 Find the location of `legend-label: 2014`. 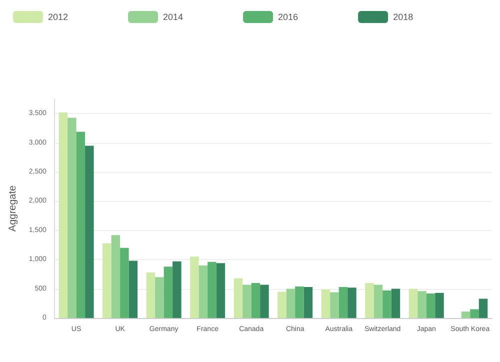

legend-label: 2014 is located at coordinates (173, 17).